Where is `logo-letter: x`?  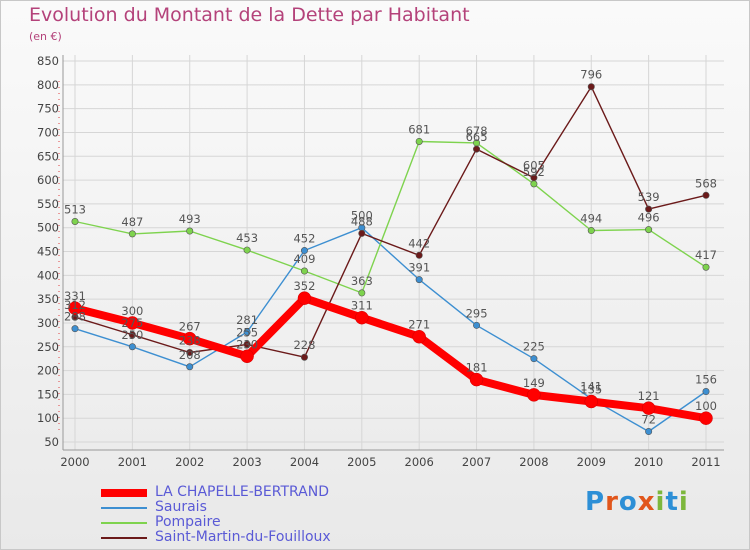 logo-letter: x is located at coordinates (646, 502).